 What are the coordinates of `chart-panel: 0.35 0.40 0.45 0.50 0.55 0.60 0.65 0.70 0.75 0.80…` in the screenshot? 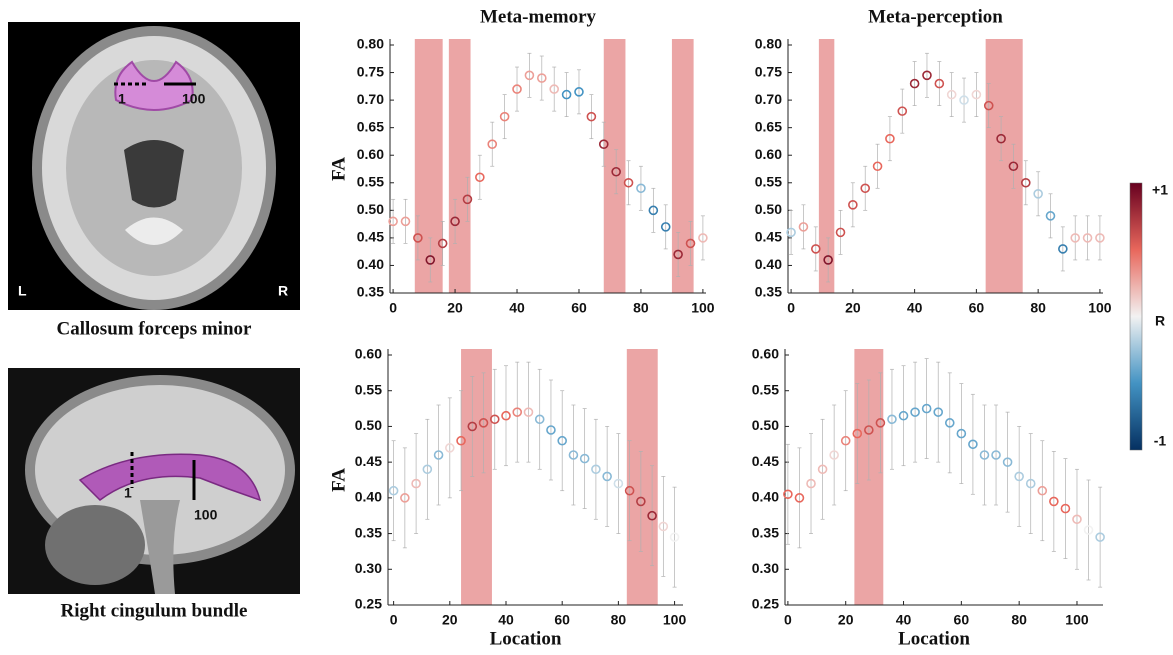 It's located at (933, 160).